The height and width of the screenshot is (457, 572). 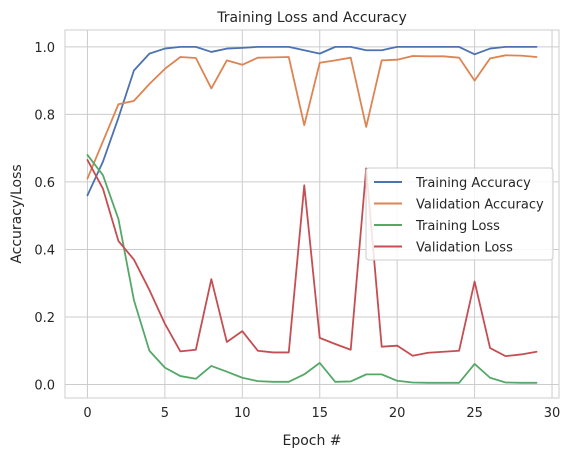 I want to click on x-tick-label: 10, so click(x=242, y=413).